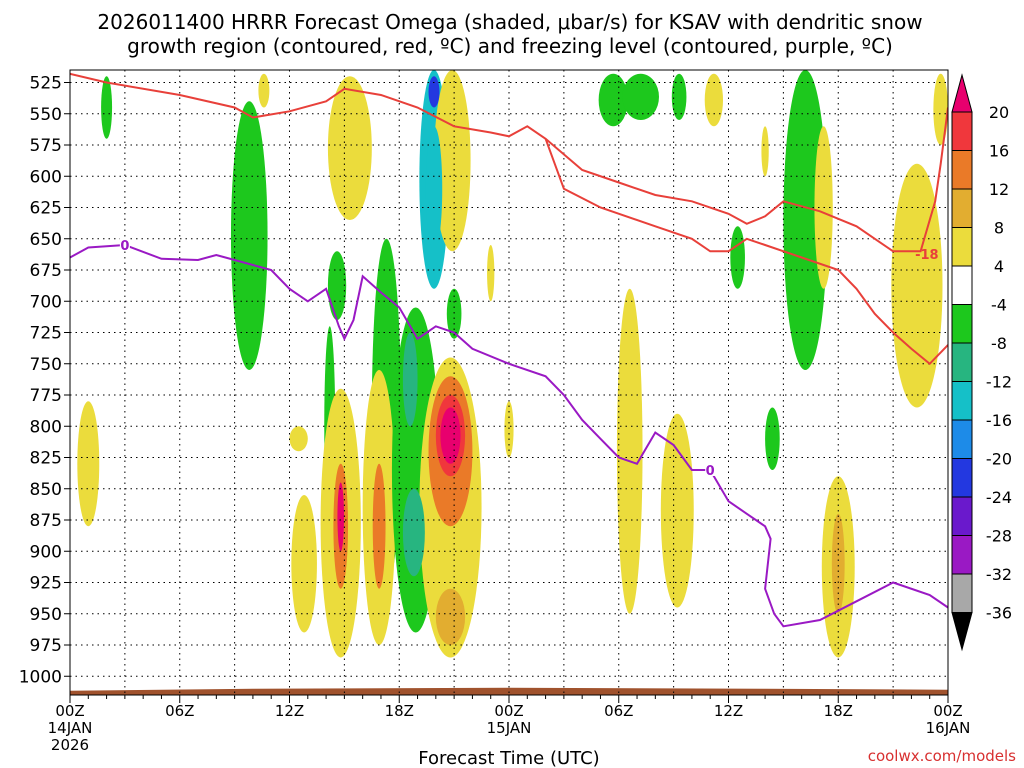 This screenshot has width=1024, height=768. I want to click on x-tick-label-5-0: 06Z, so click(618, 711).